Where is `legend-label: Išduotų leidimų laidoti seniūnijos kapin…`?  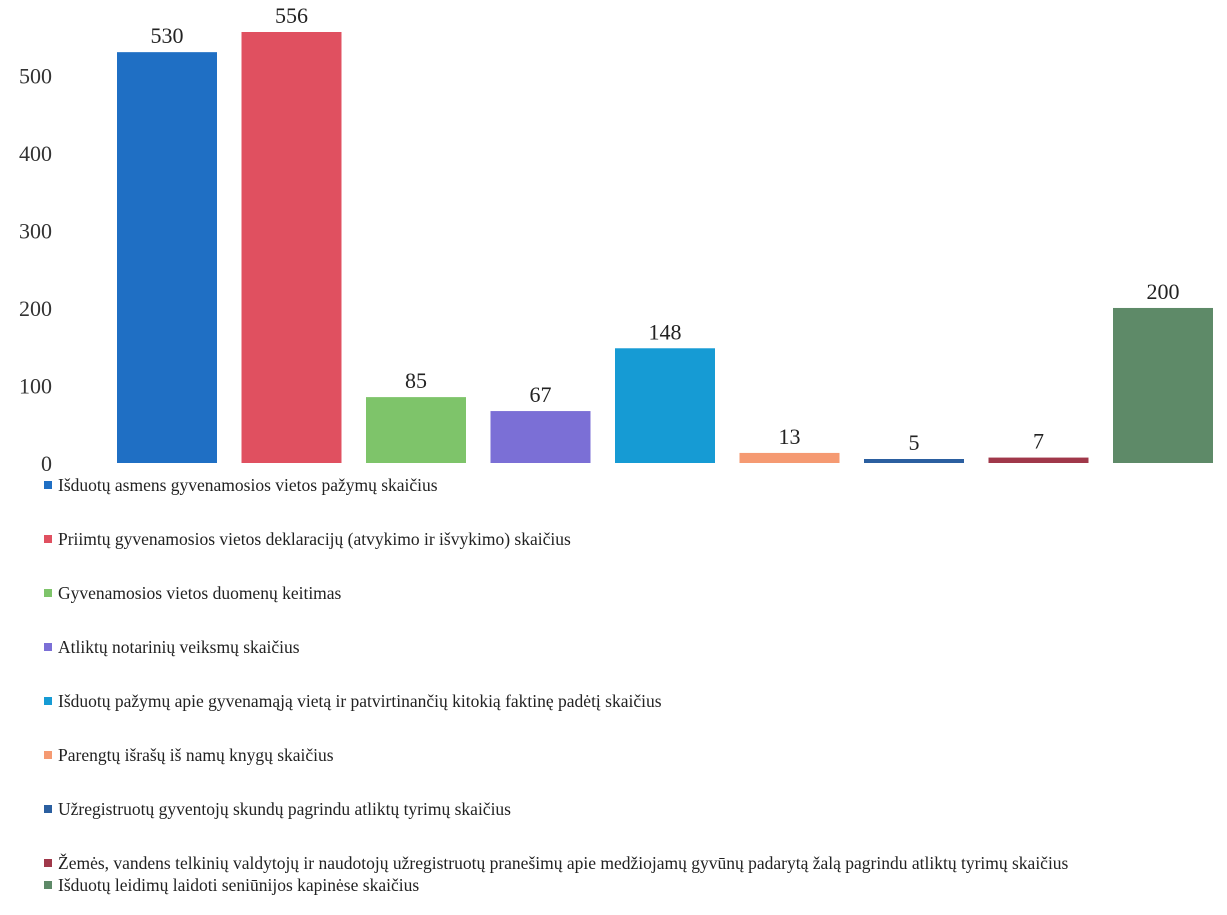 legend-label: Išduotų leidimų laidoti seniūnijos kapin… is located at coordinates (239, 885).